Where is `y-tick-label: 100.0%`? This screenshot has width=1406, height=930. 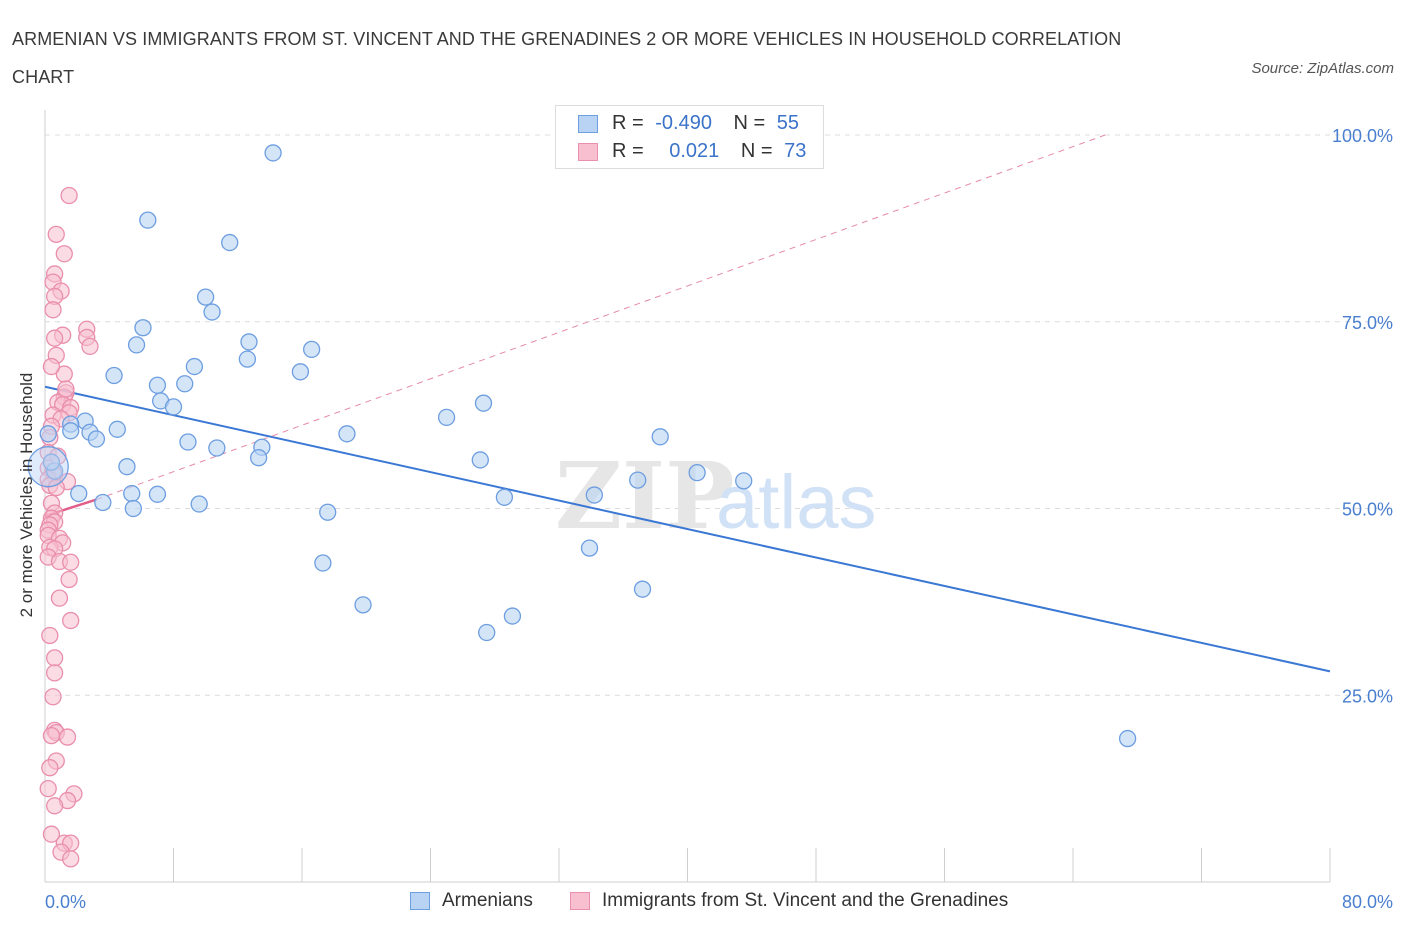
y-tick-label: 100.0% is located at coordinates (1362, 136).